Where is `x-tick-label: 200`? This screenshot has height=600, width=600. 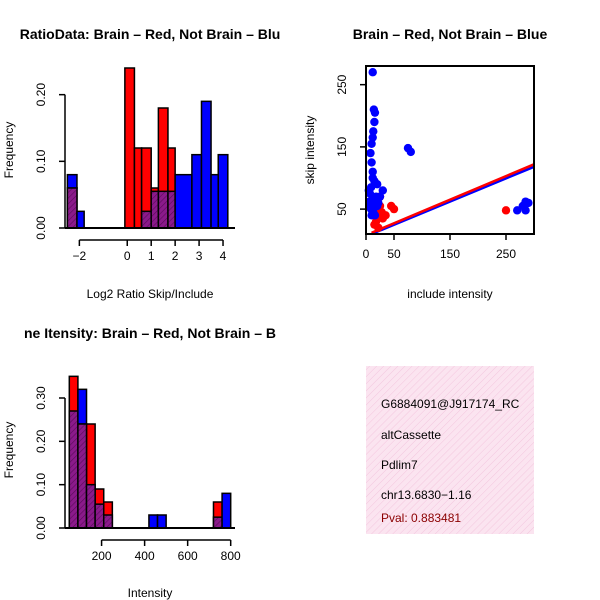
x-tick-label: 200 is located at coordinates (102, 556).